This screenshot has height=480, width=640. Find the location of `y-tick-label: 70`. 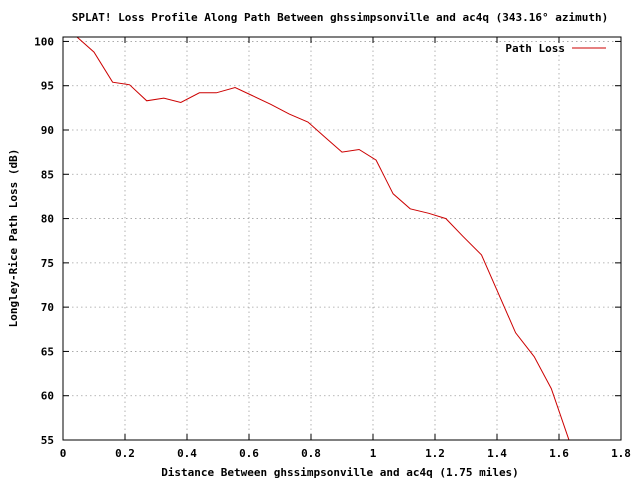

y-tick-label: 70 is located at coordinates (47, 307).